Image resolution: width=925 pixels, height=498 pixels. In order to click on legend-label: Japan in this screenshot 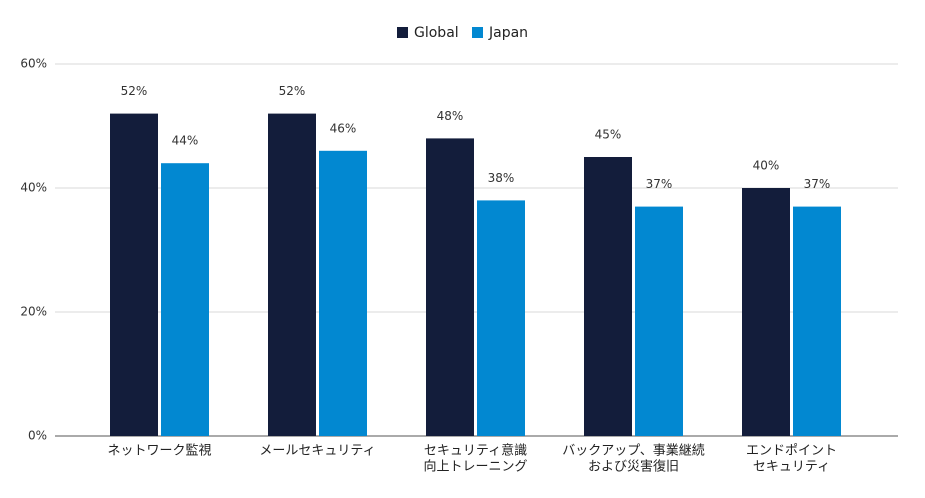, I will do `click(508, 33)`.